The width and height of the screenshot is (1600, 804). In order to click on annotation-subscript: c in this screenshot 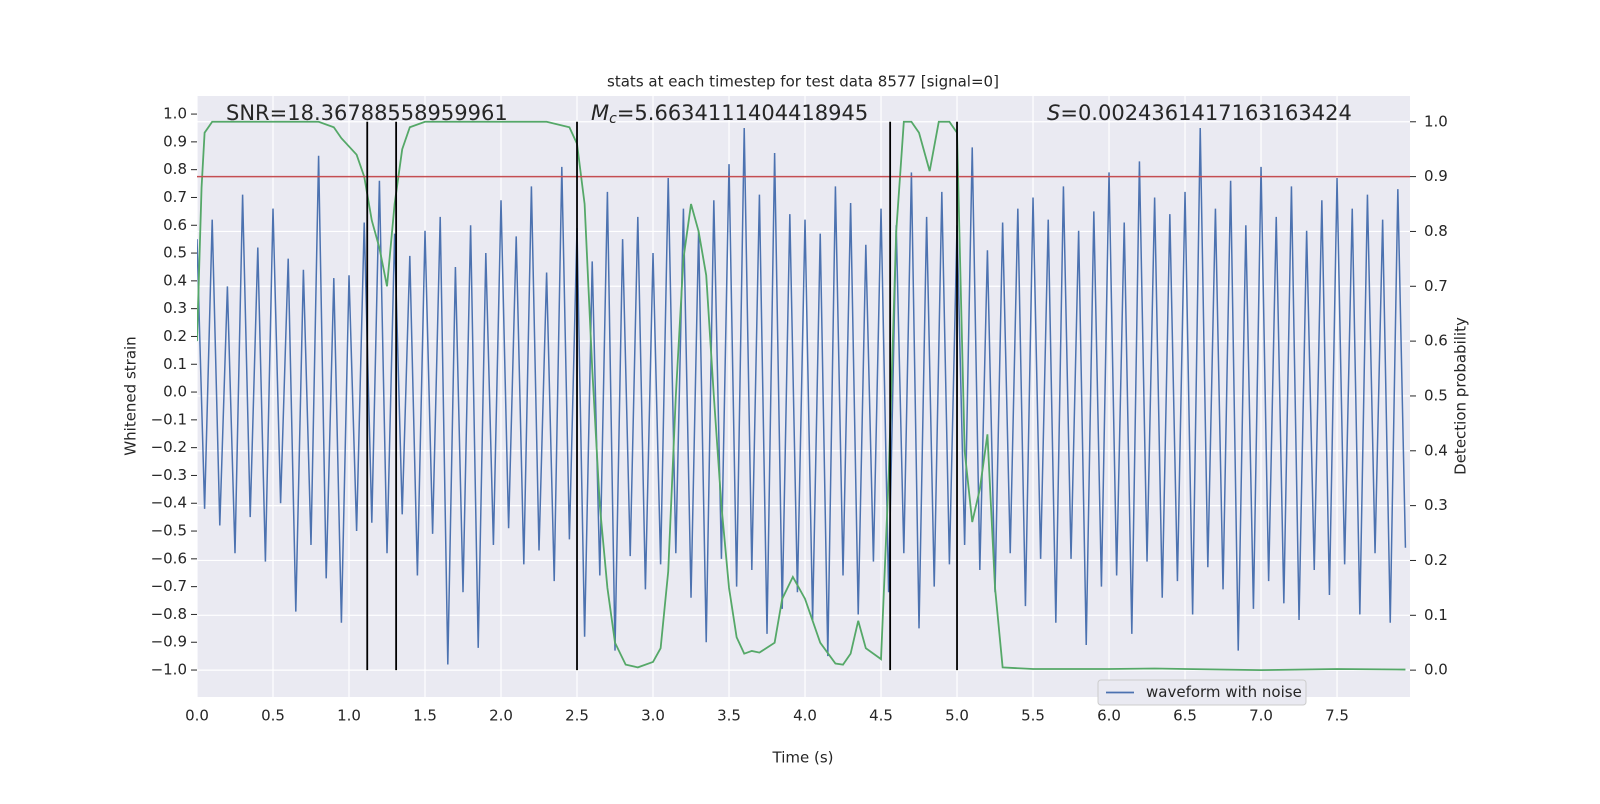, I will do `click(613, 119)`.